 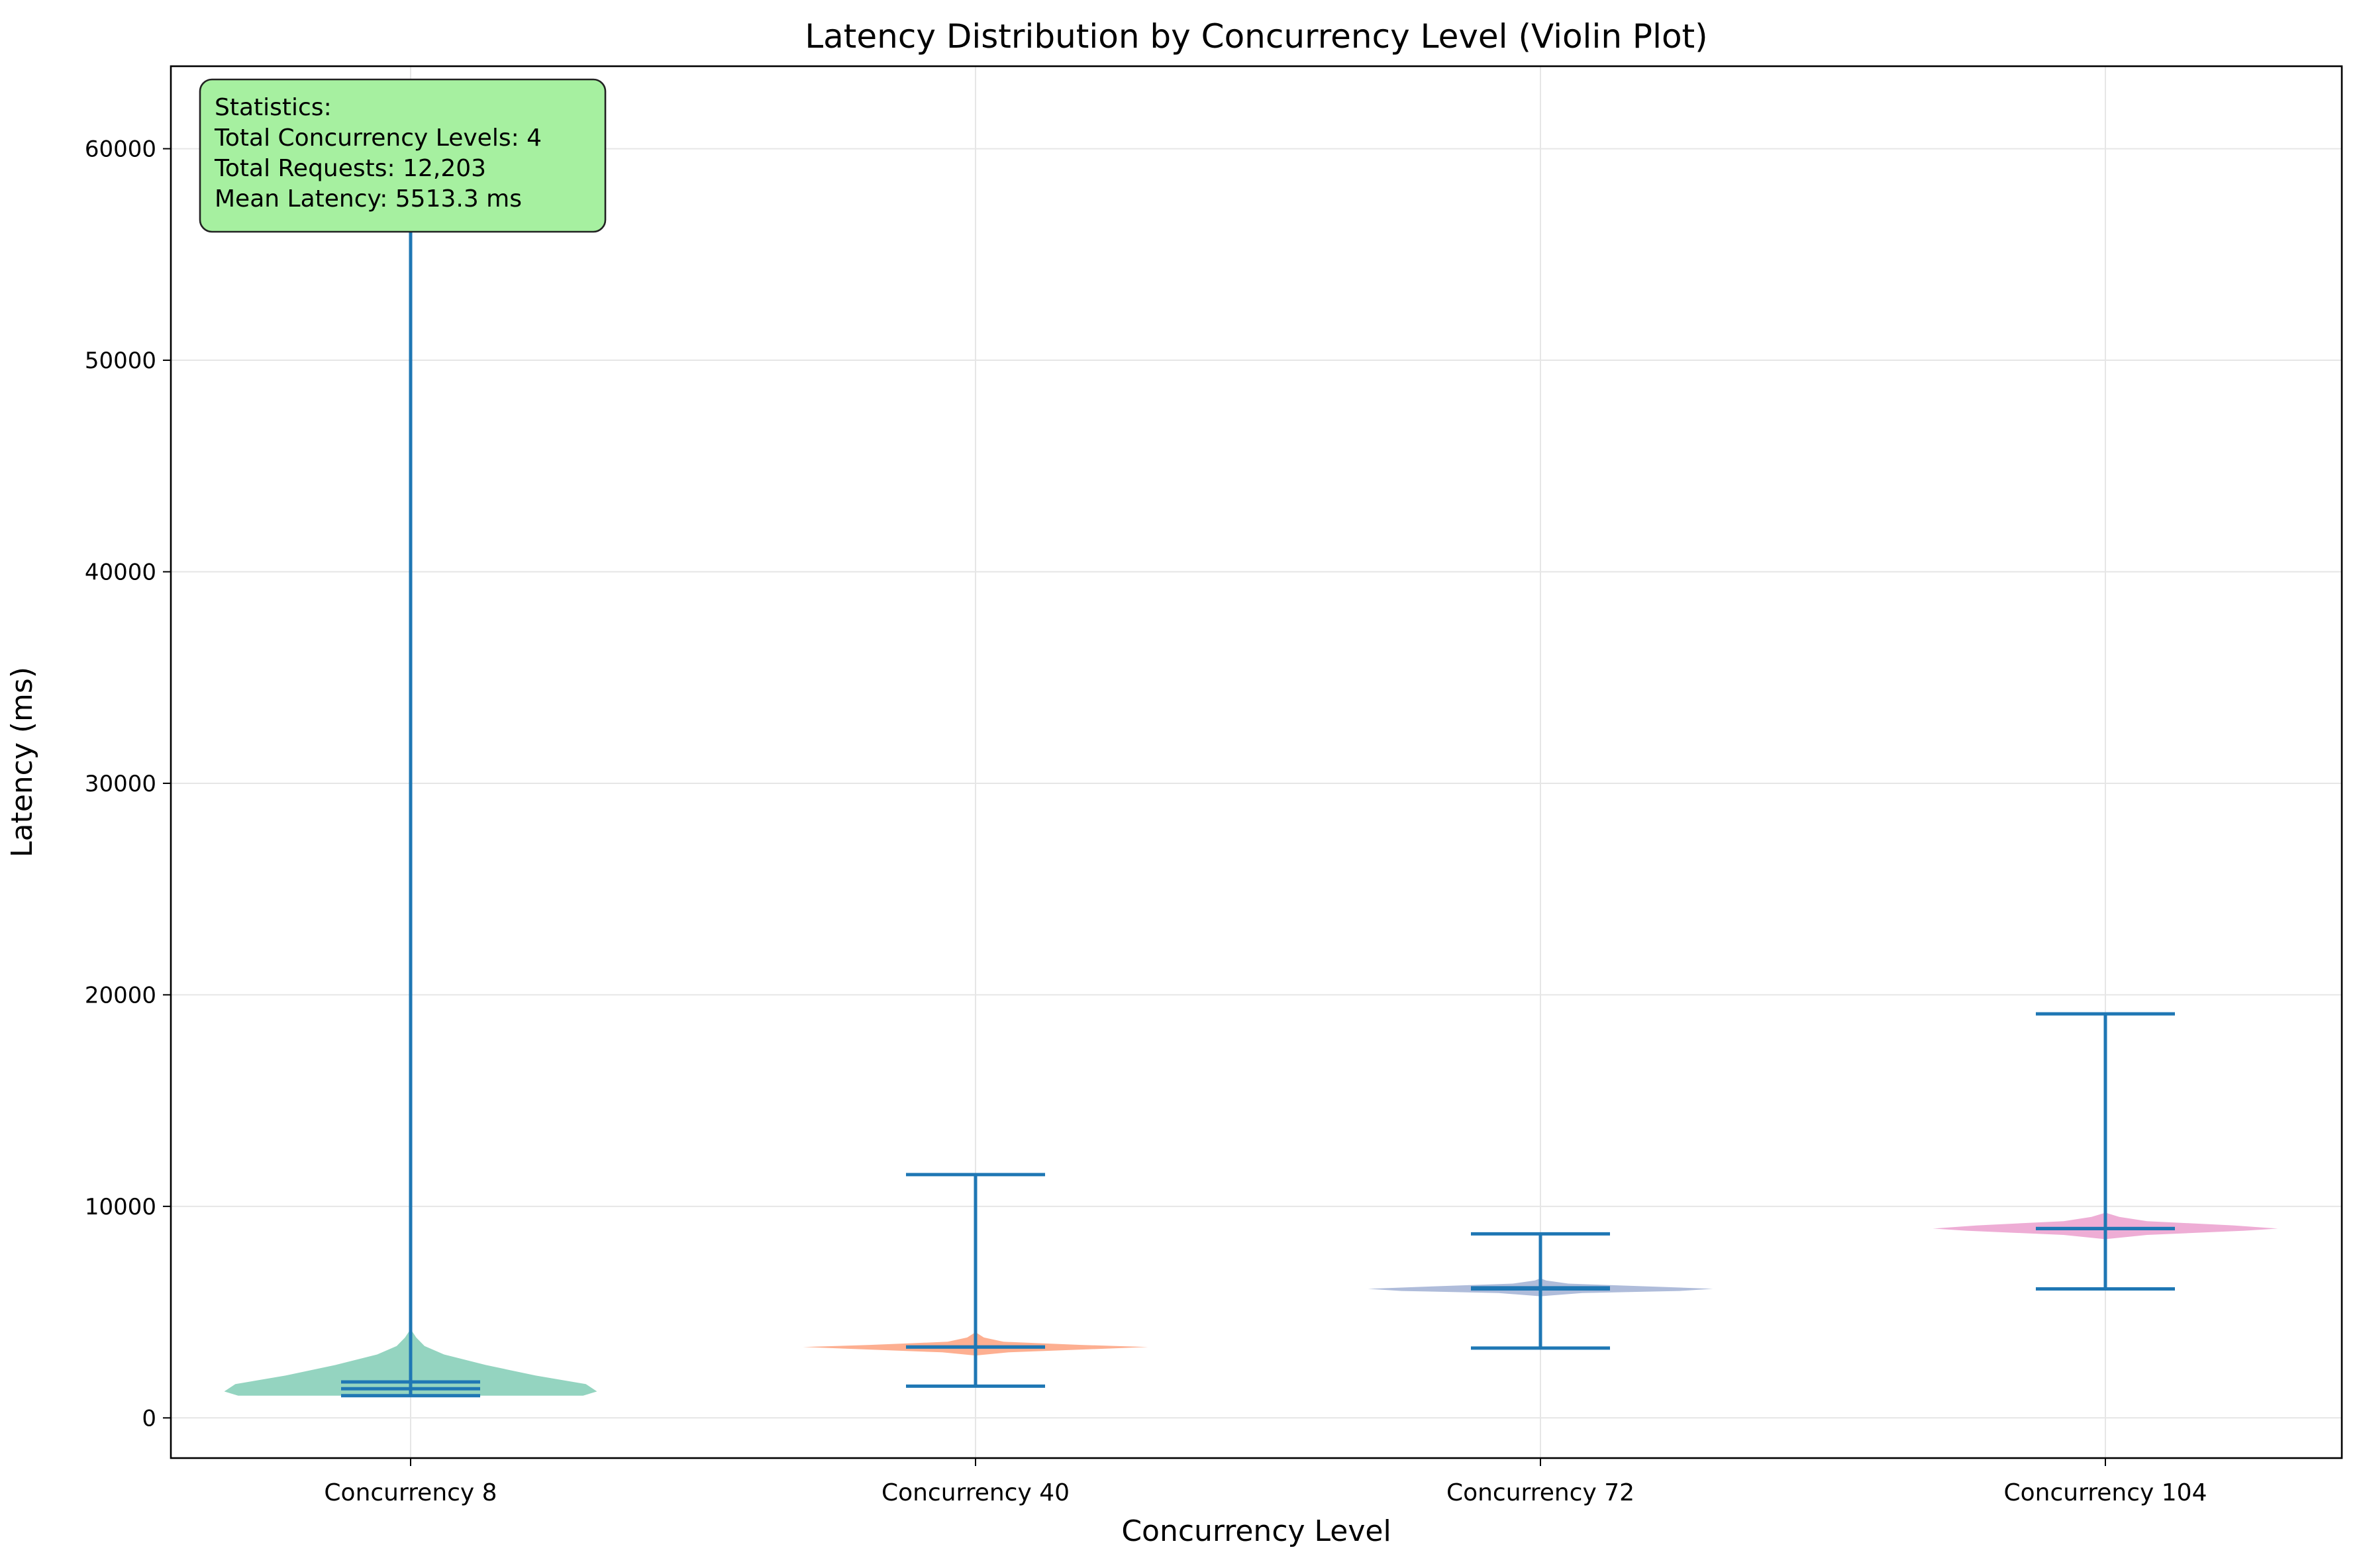 I want to click on x-tick-label: Concurrency 72, so click(x=1540, y=1492).